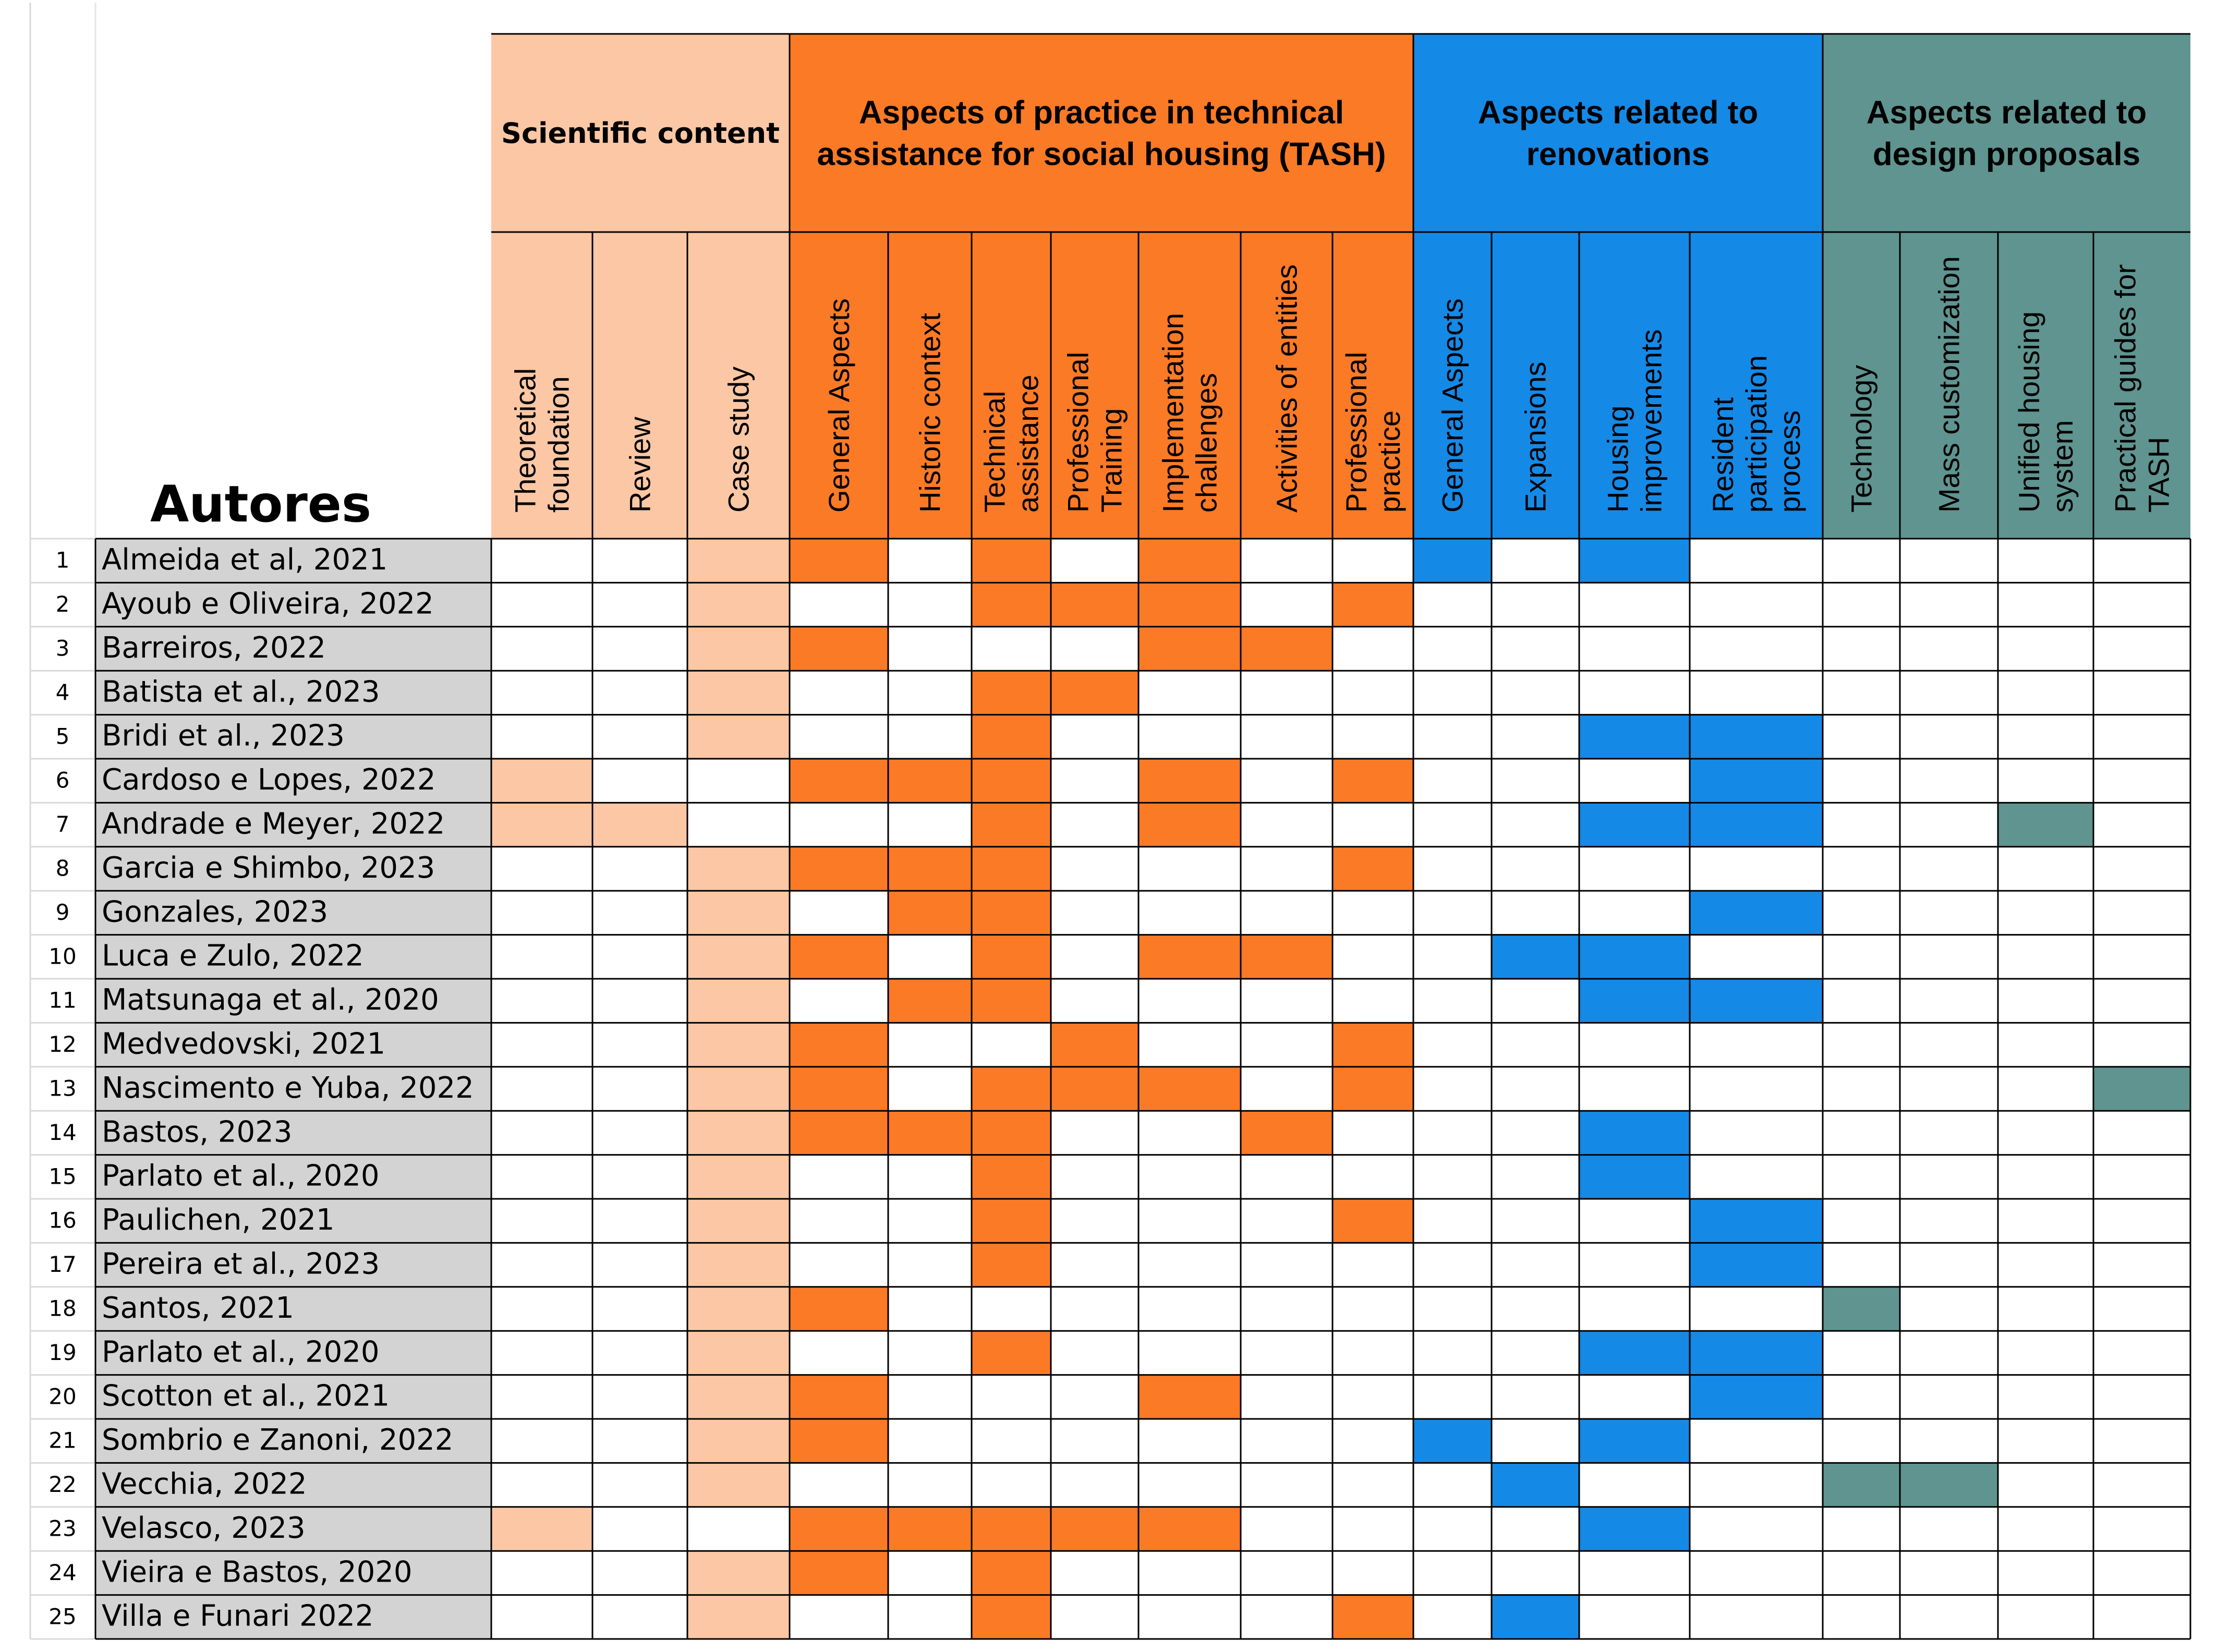 Image resolution: width=2217 pixels, height=1652 pixels. What do you see at coordinates (1286, 388) in the screenshot?
I see `column-title: Activities of entities` at bounding box center [1286, 388].